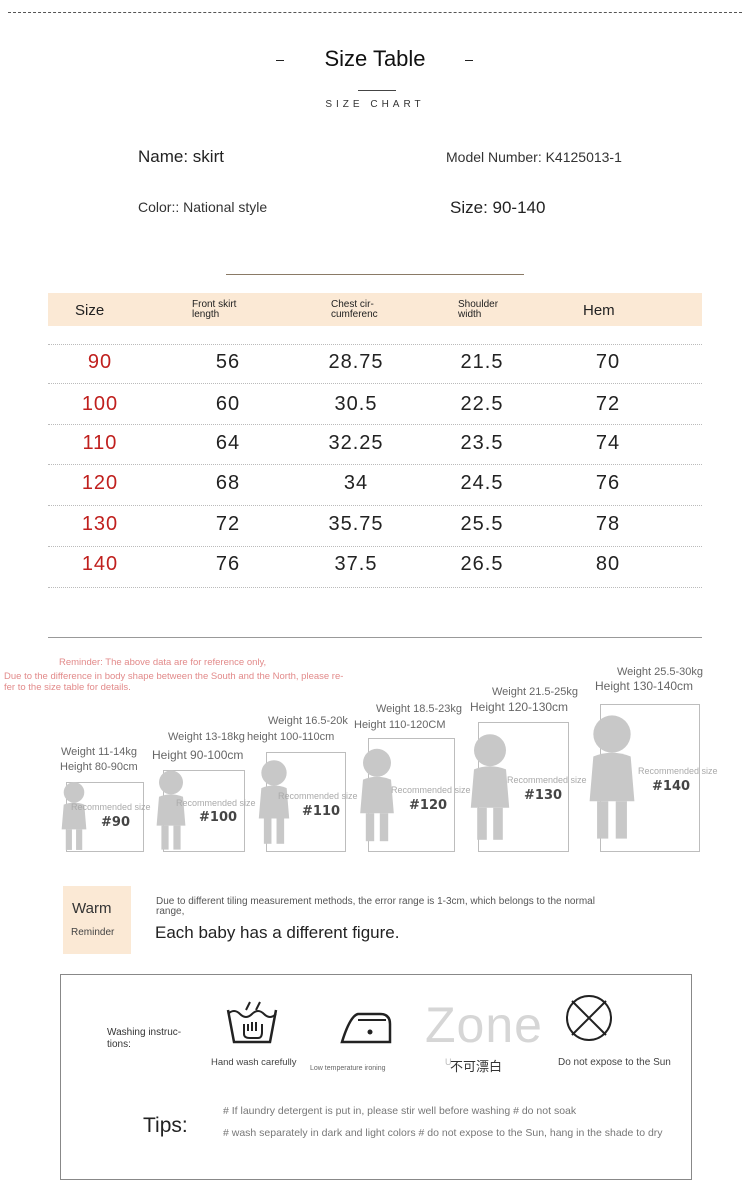 The image size is (750, 1197). Describe the element at coordinates (608, 524) in the screenshot. I see `cell-hem: 78` at that location.